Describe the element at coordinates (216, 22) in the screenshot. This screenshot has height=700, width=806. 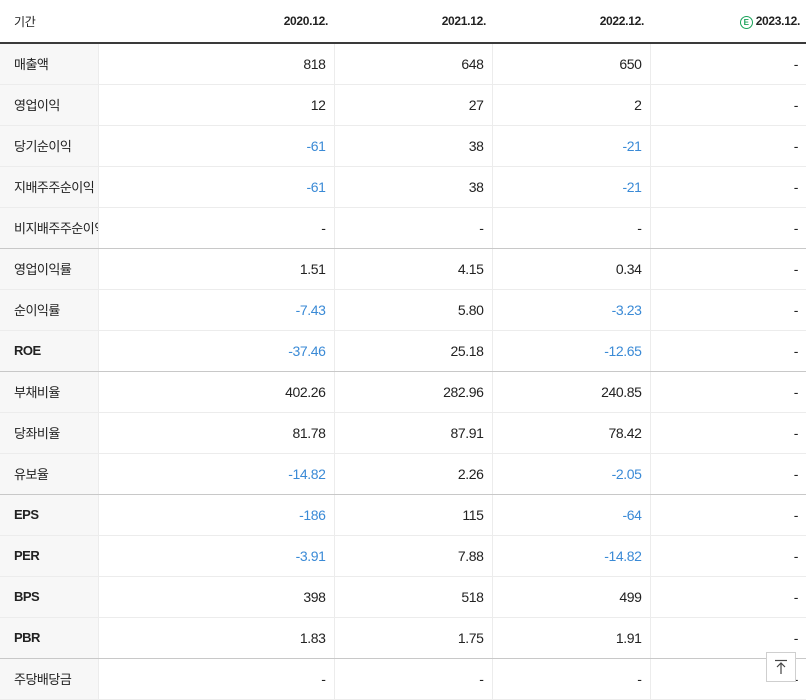
I see `period-header-2020: 2020.12.` at that location.